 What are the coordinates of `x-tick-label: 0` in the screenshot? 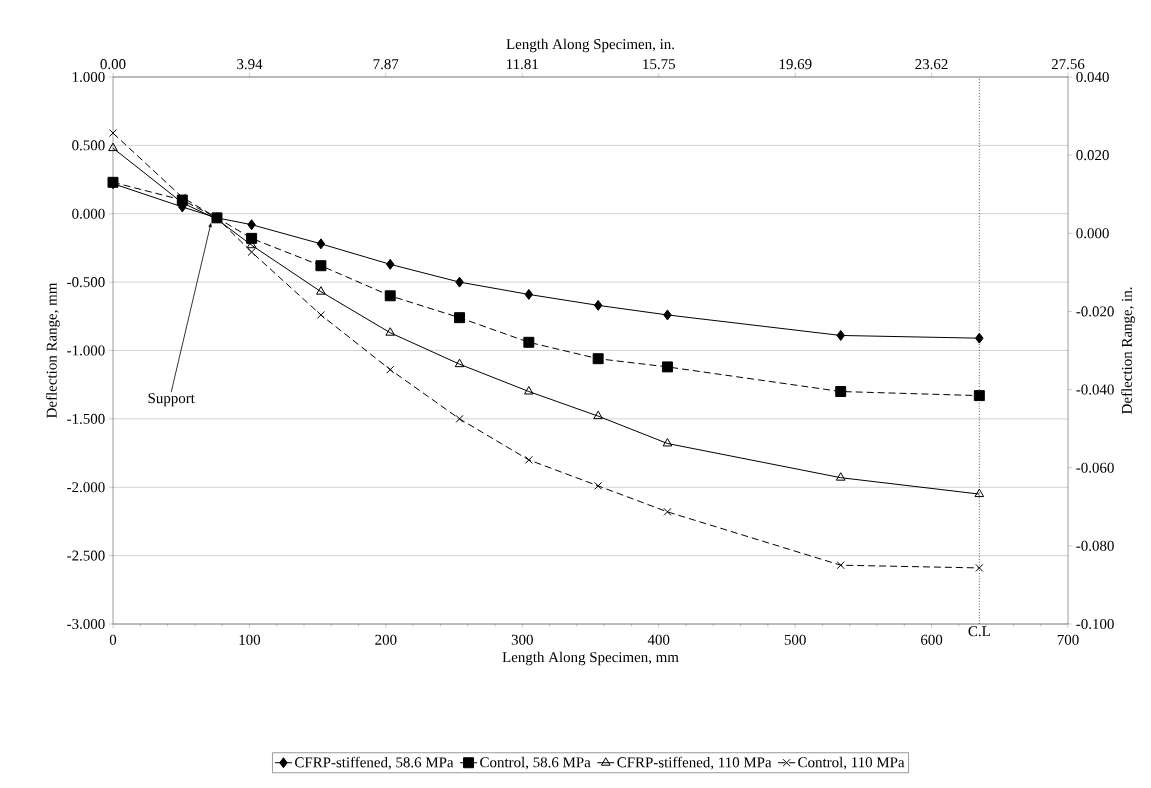 It's located at (113, 639).